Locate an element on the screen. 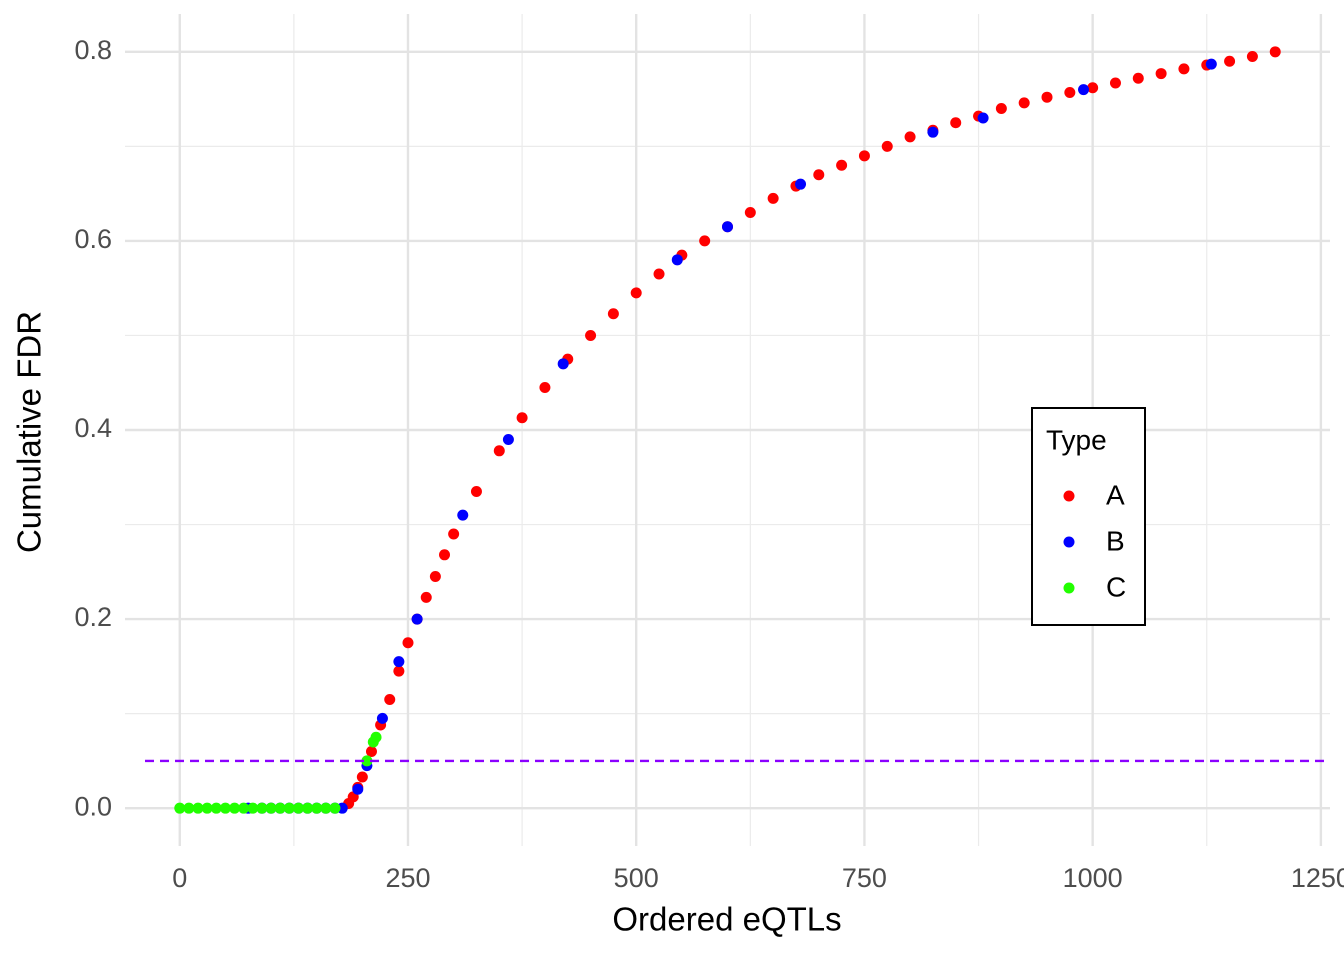 Image resolution: width=1344 pixels, height=960 pixels. y-tick-label: 0.6 is located at coordinates (93, 239).